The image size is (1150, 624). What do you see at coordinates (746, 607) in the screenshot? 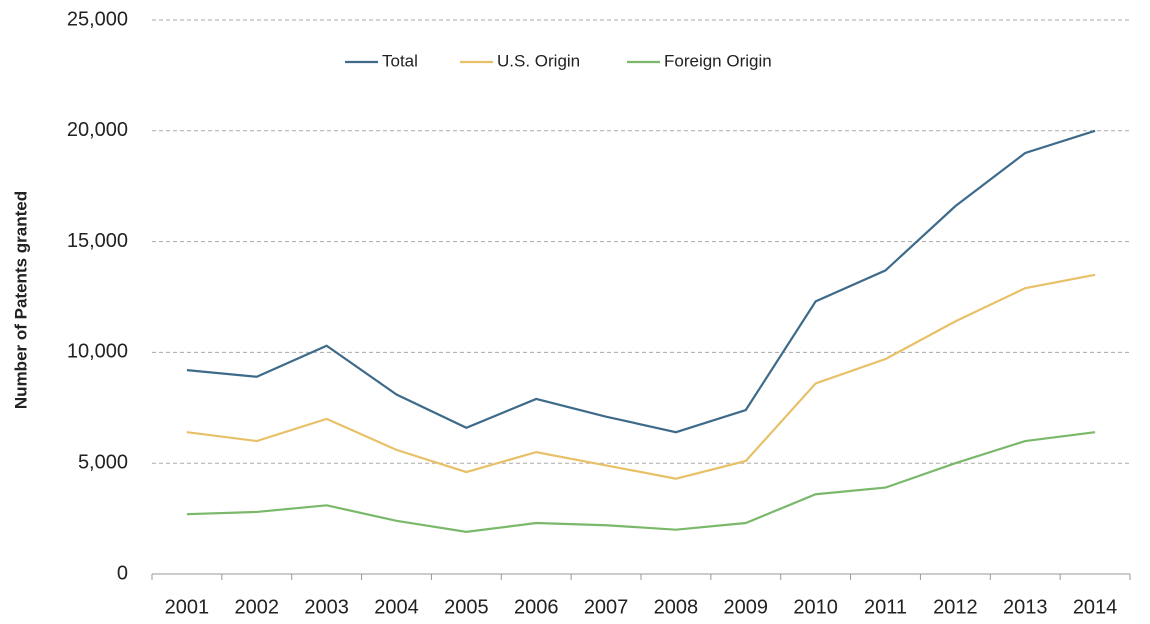
I see `x-tick-label: 2009` at bounding box center [746, 607].